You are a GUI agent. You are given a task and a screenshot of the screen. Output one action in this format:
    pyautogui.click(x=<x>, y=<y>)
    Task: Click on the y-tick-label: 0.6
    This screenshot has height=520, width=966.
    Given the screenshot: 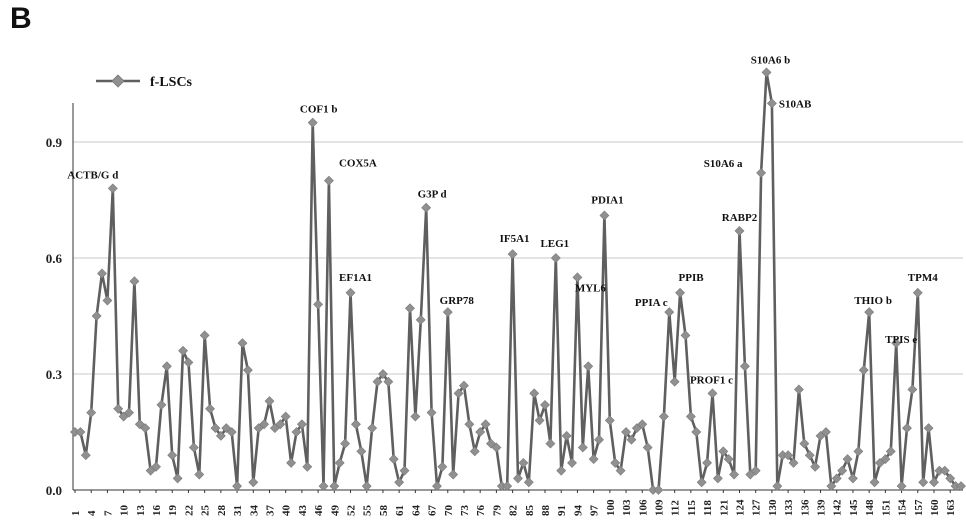 What is the action you would take?
    pyautogui.click(x=54, y=258)
    